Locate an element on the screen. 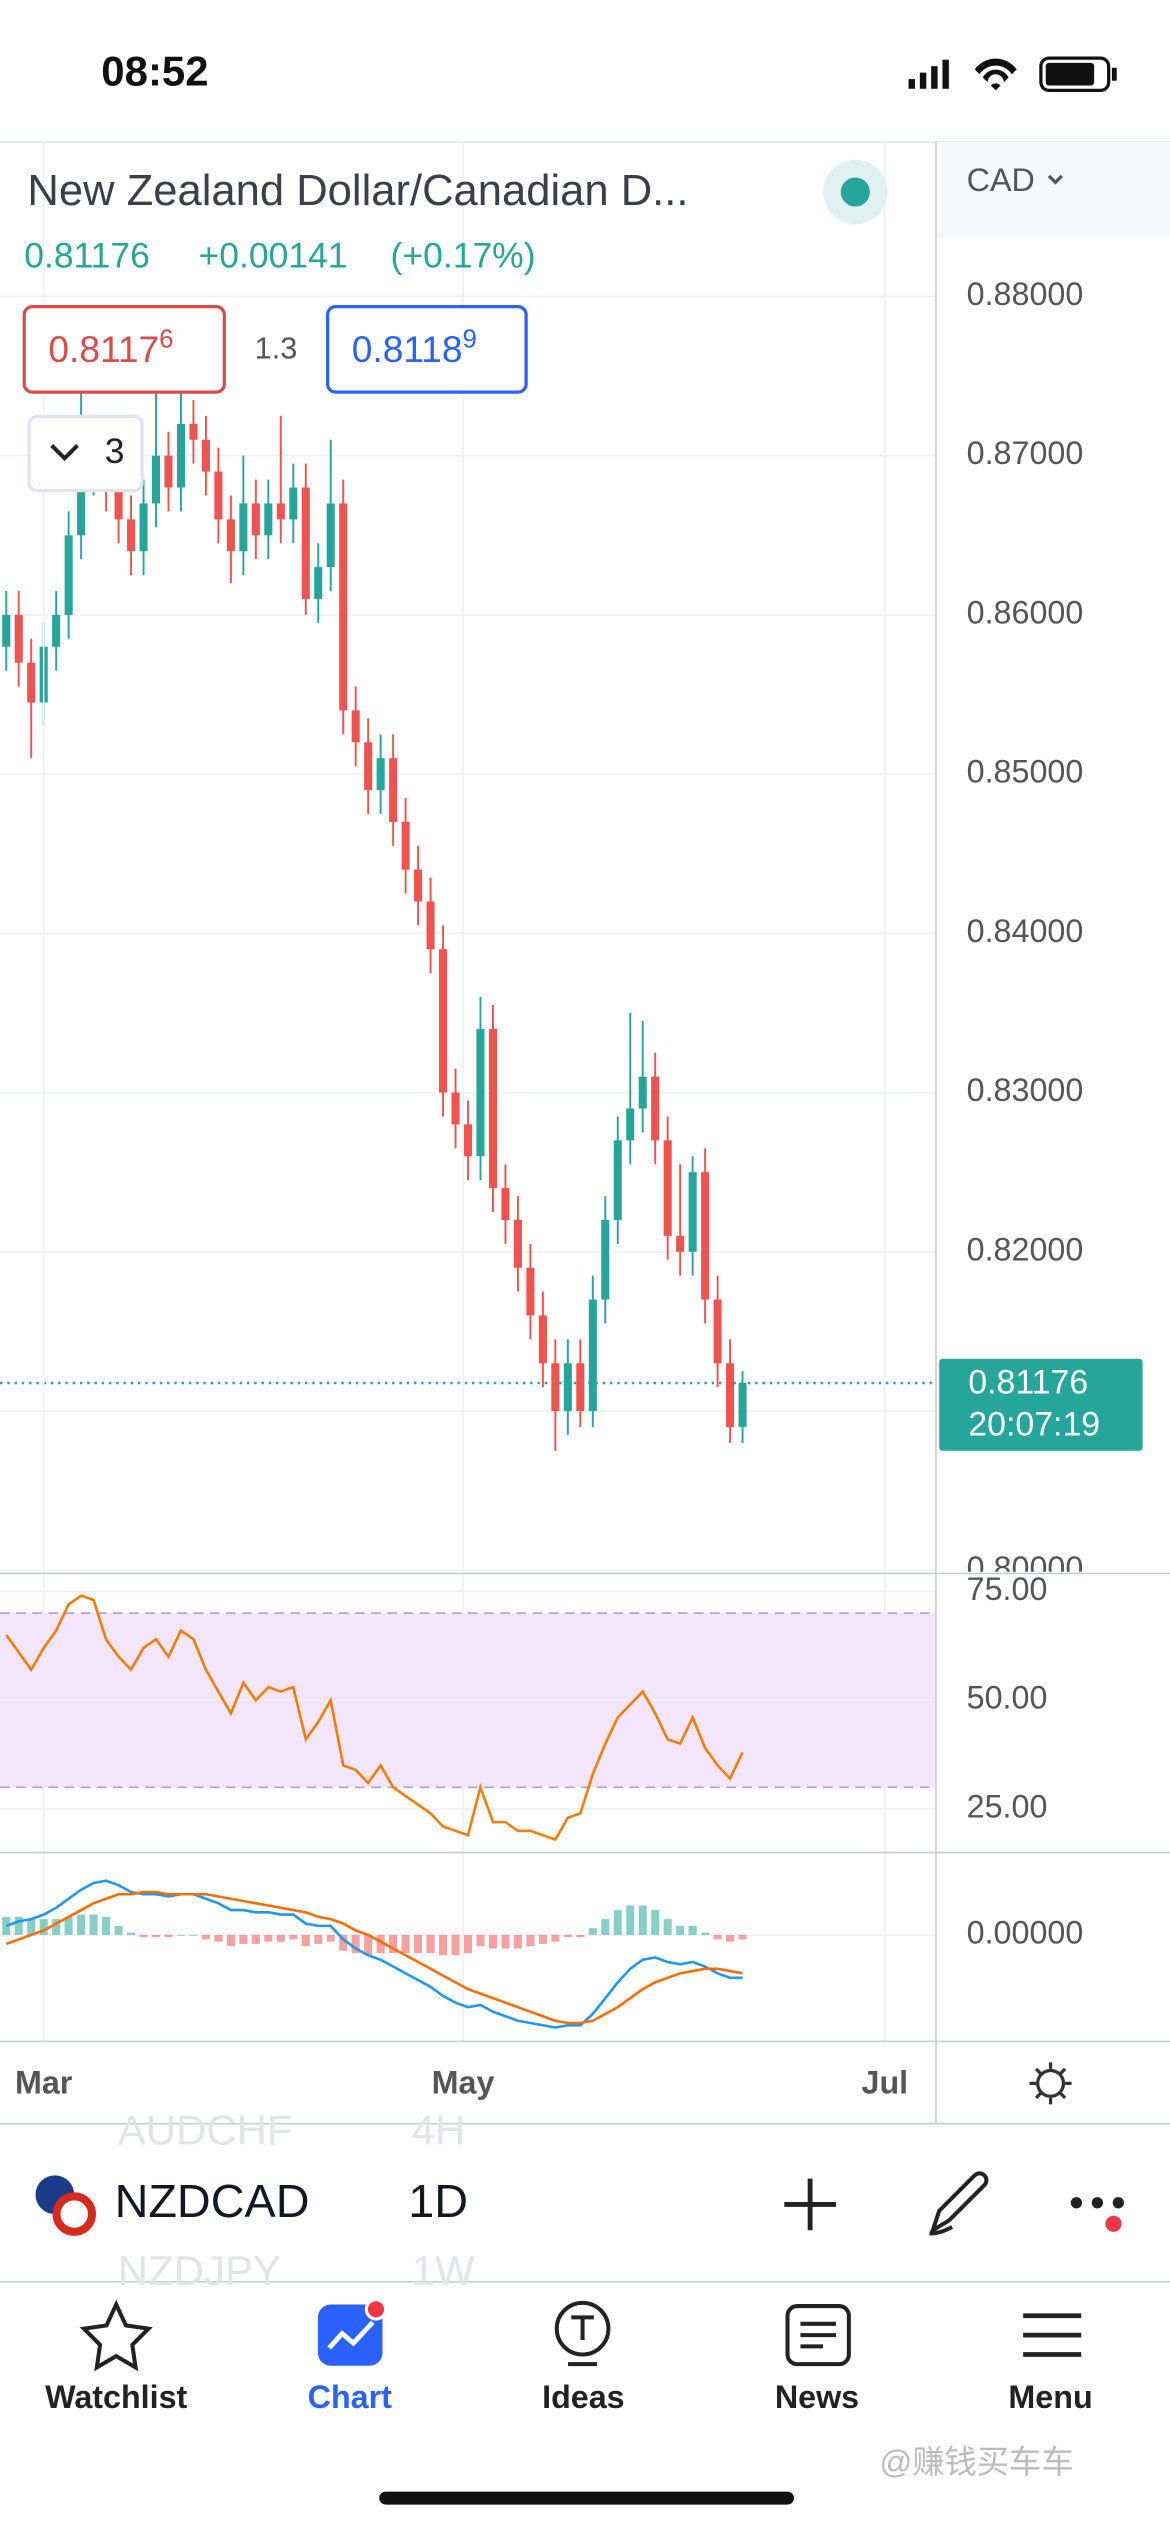 The height and width of the screenshot is (2532, 1170). y-tick-label: 25.00 is located at coordinates (1007, 1807).